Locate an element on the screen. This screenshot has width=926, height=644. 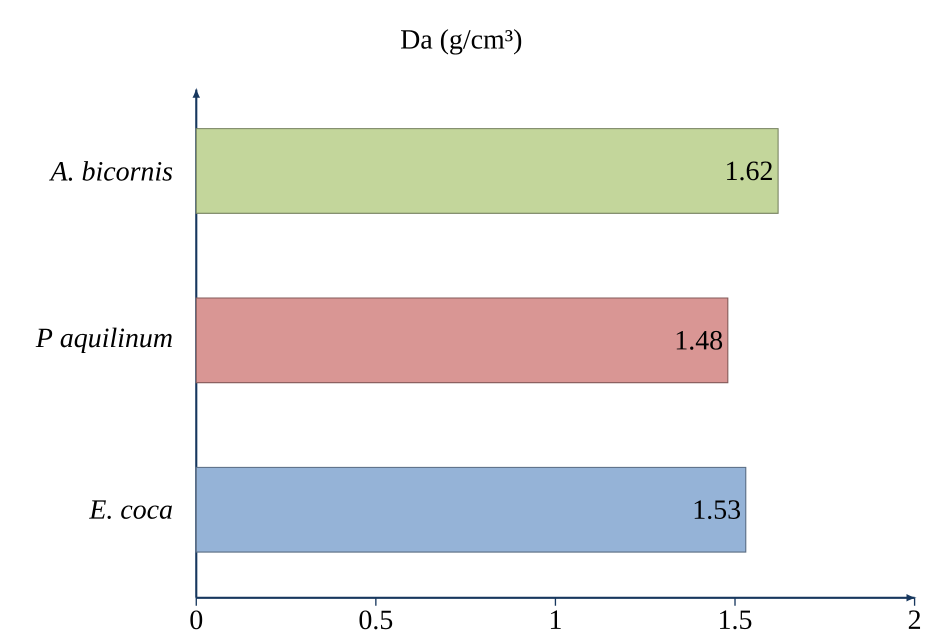
data-label: 1.62 is located at coordinates (749, 171).